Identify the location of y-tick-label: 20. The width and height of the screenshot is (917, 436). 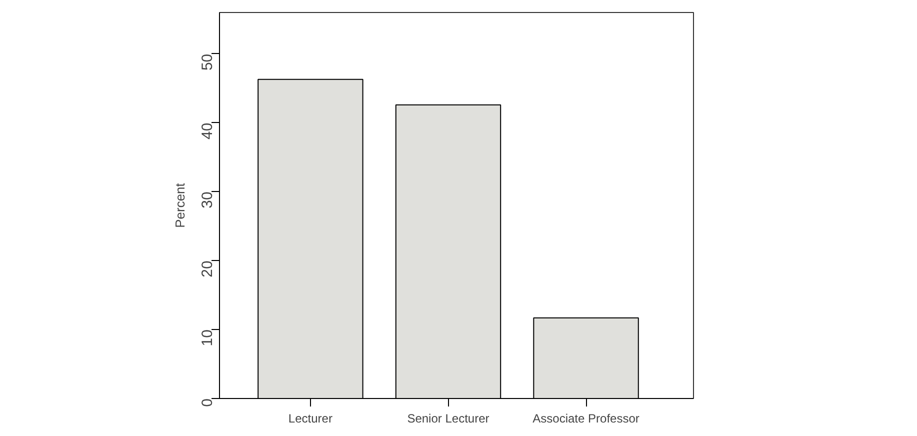
(207, 269).